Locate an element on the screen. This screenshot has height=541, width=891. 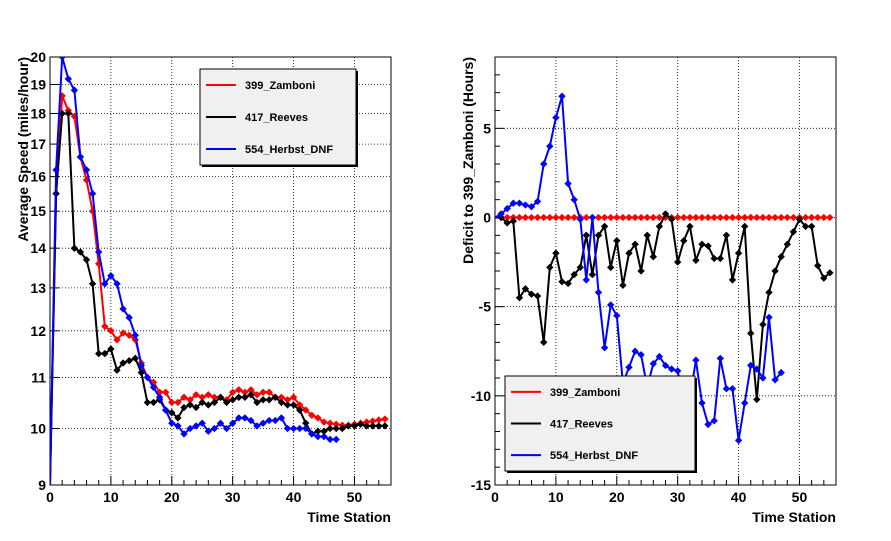
x-tick-label: 30 is located at coordinates (233, 497).